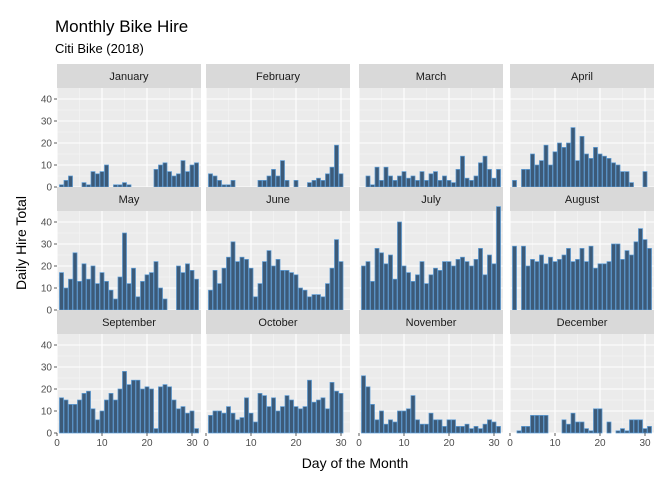  I want to click on facet-strip-label: June, so click(278, 200).